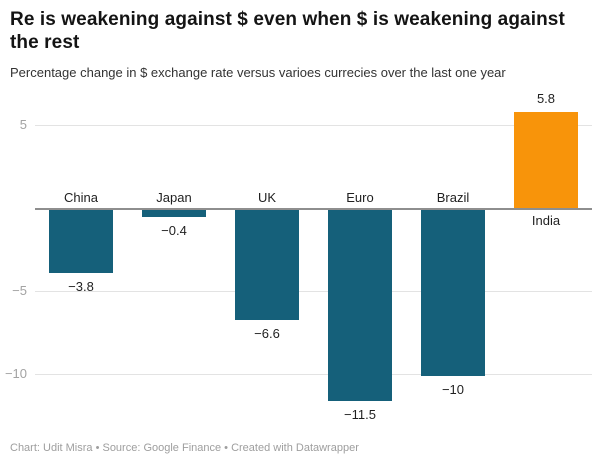  Describe the element at coordinates (360, 305) in the screenshot. I see `bar-euro` at that location.